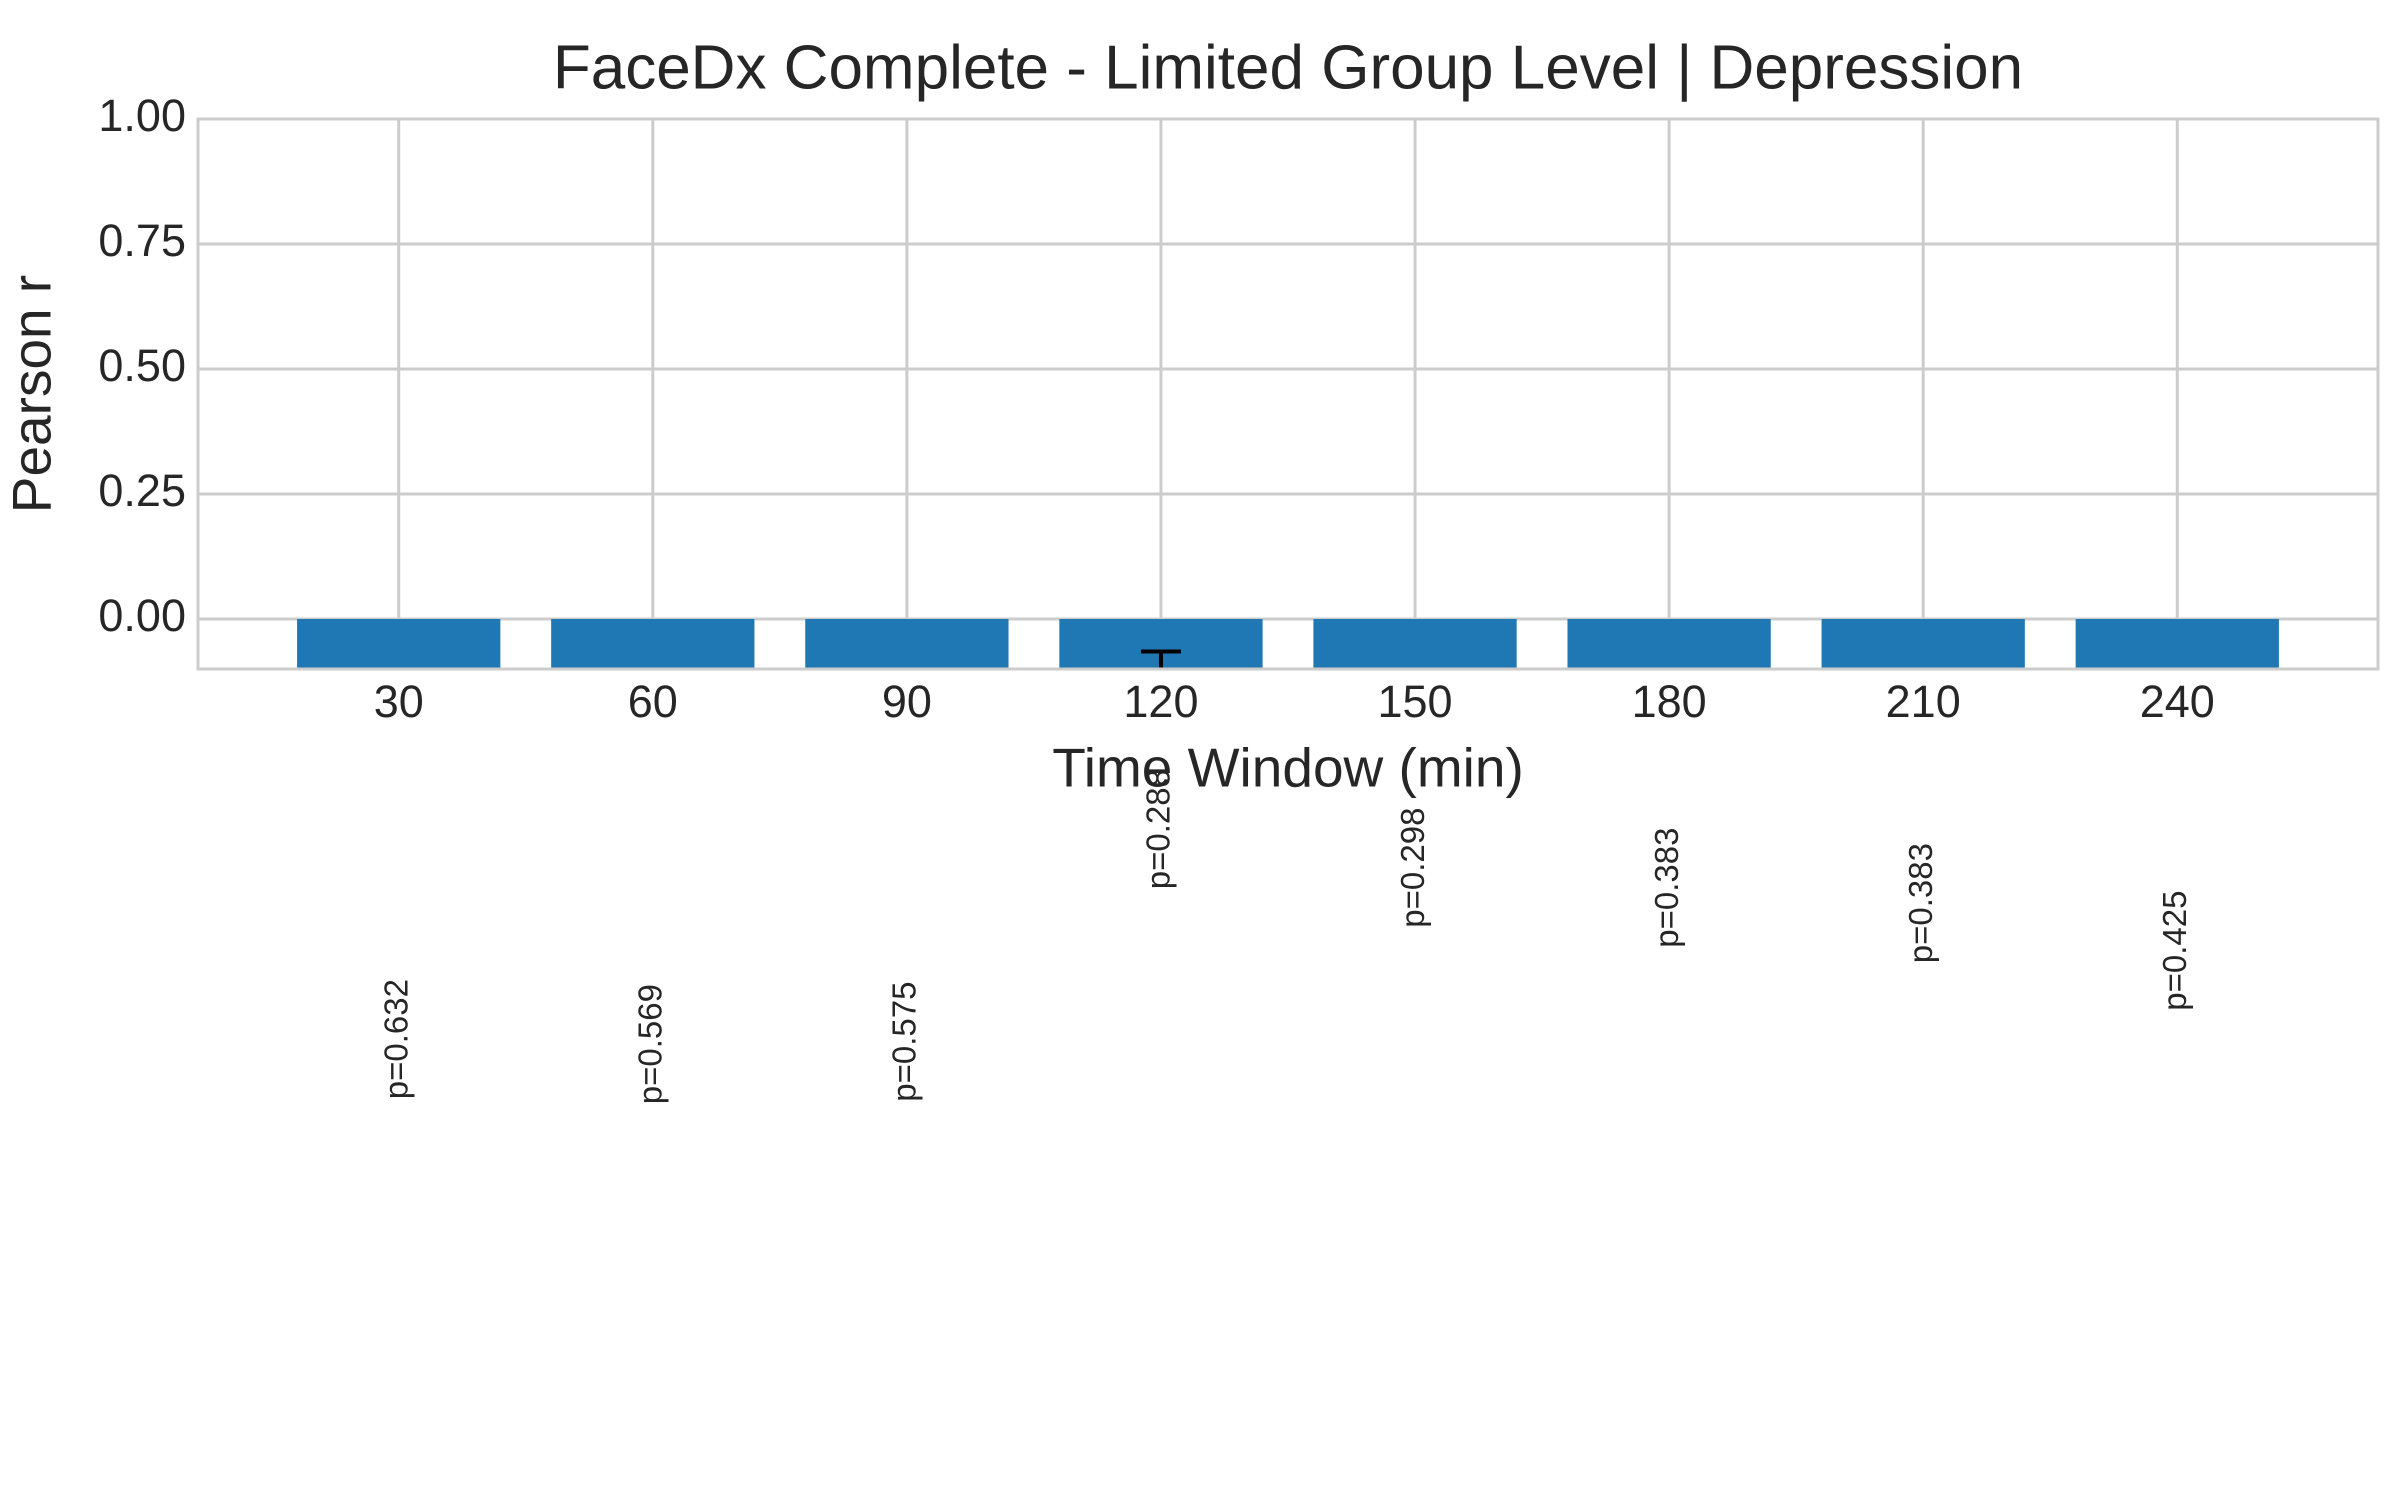  I want to click on x-tick-label: 210, so click(1923, 701).